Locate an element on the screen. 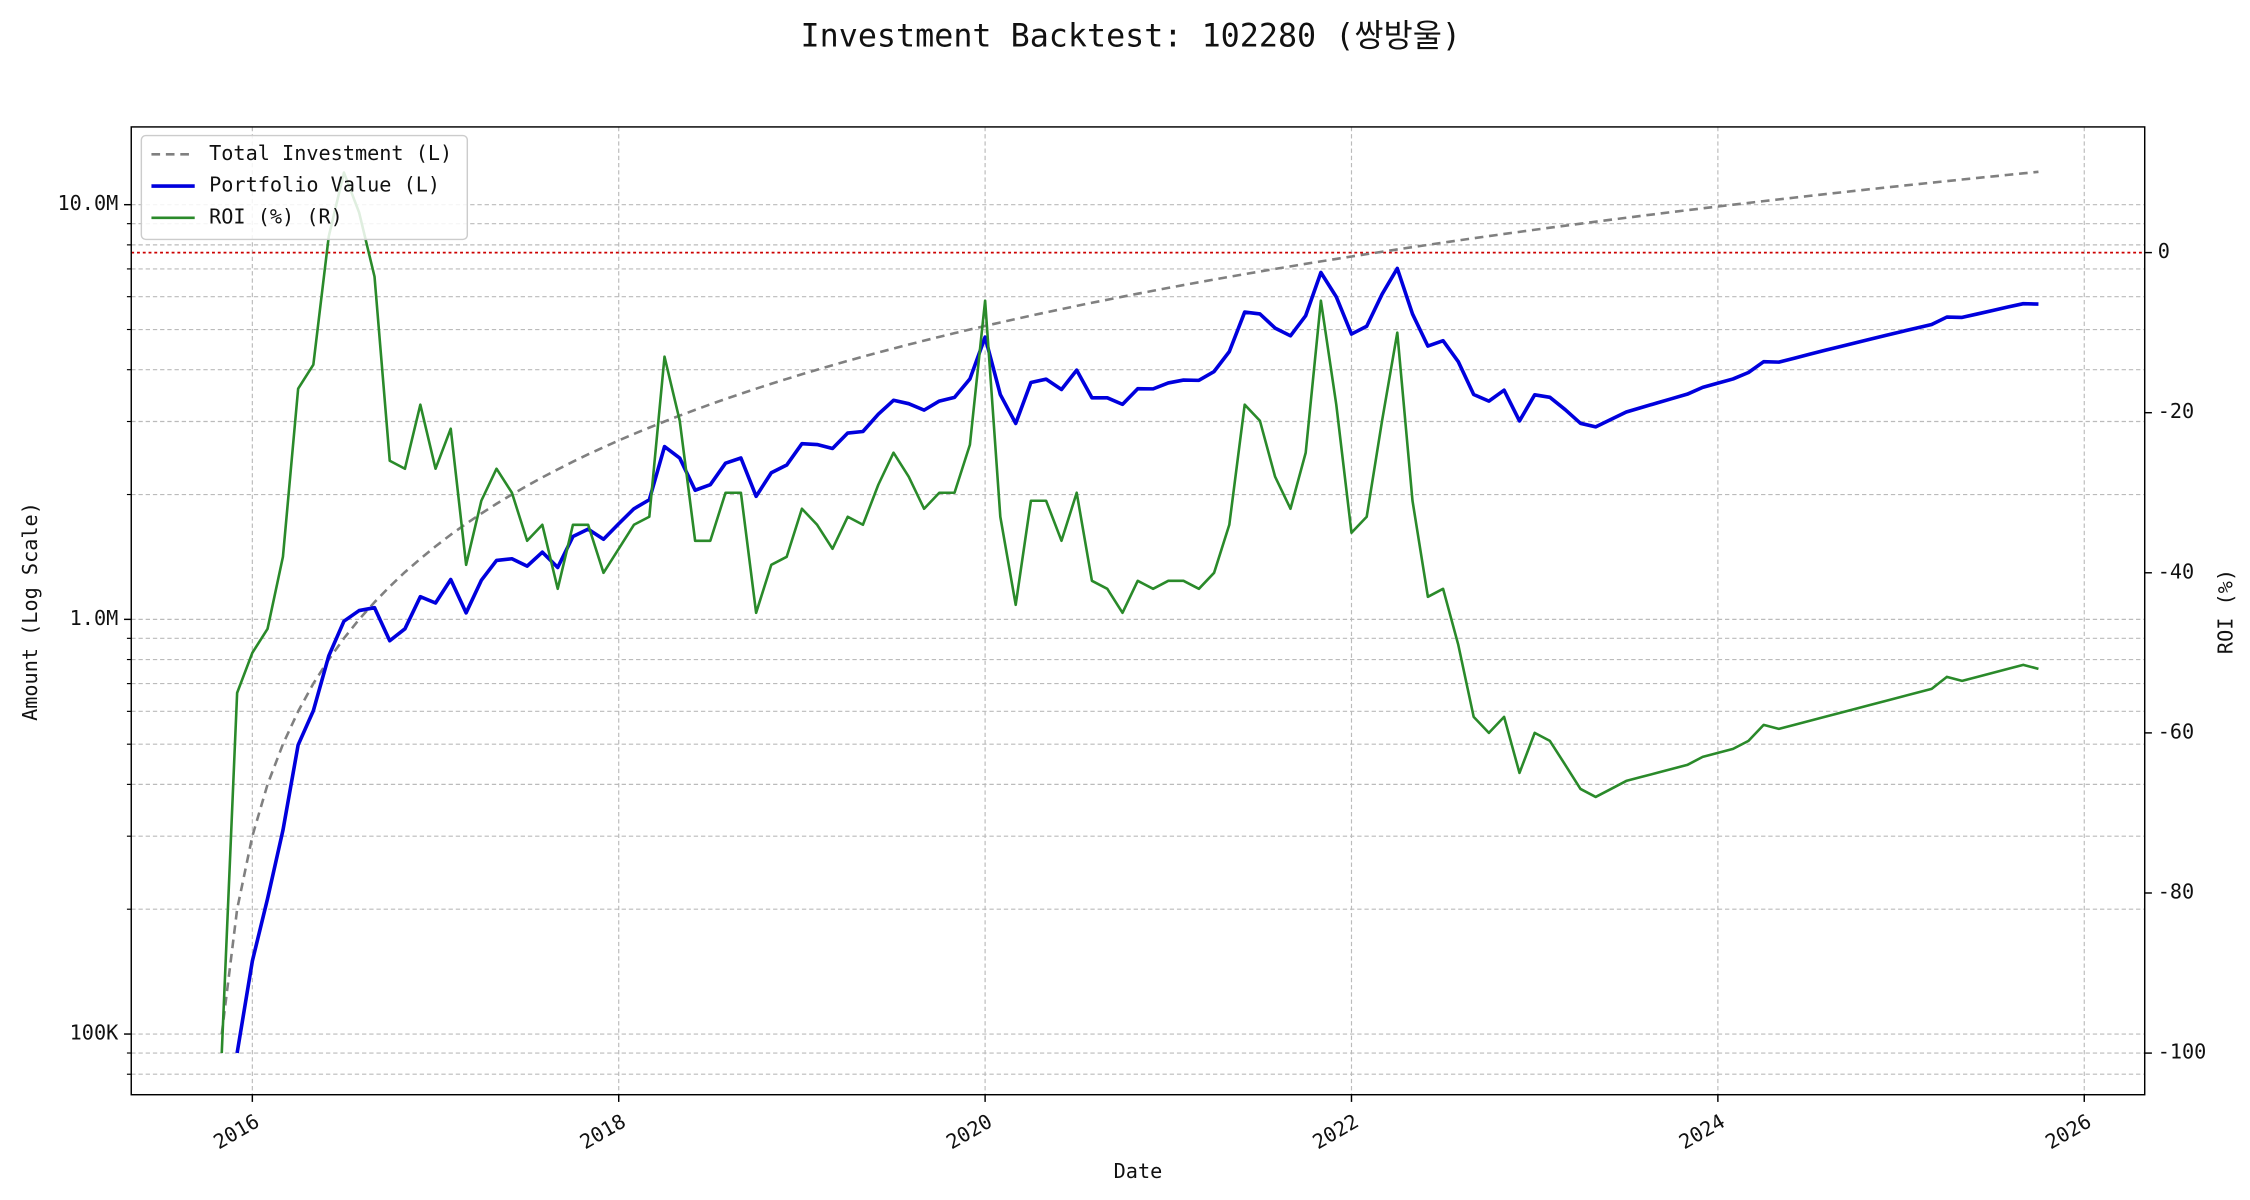 The image size is (2250, 1200). y2-tick-label: -60 is located at coordinates (2176, 731).